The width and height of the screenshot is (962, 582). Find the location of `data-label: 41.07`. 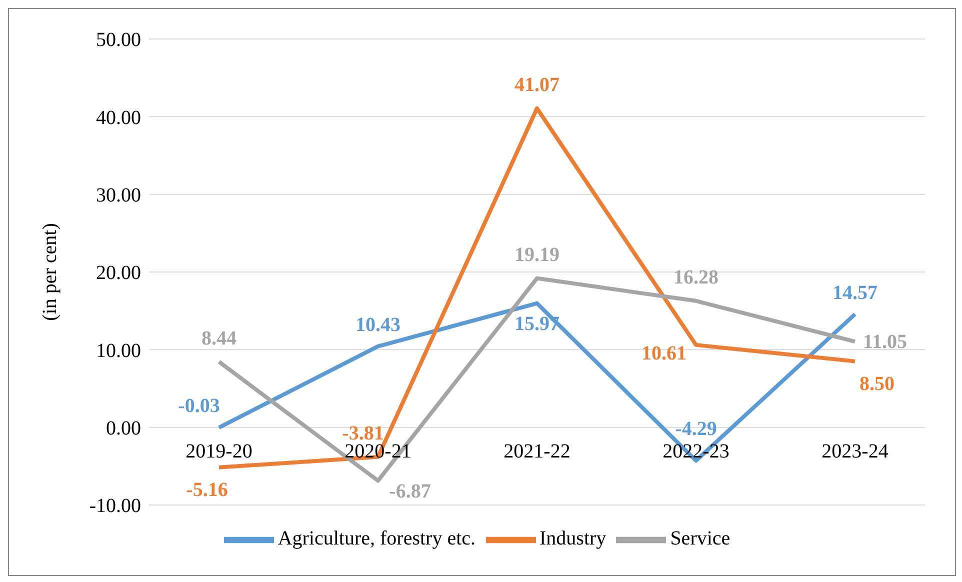

data-label: 41.07 is located at coordinates (537, 85).